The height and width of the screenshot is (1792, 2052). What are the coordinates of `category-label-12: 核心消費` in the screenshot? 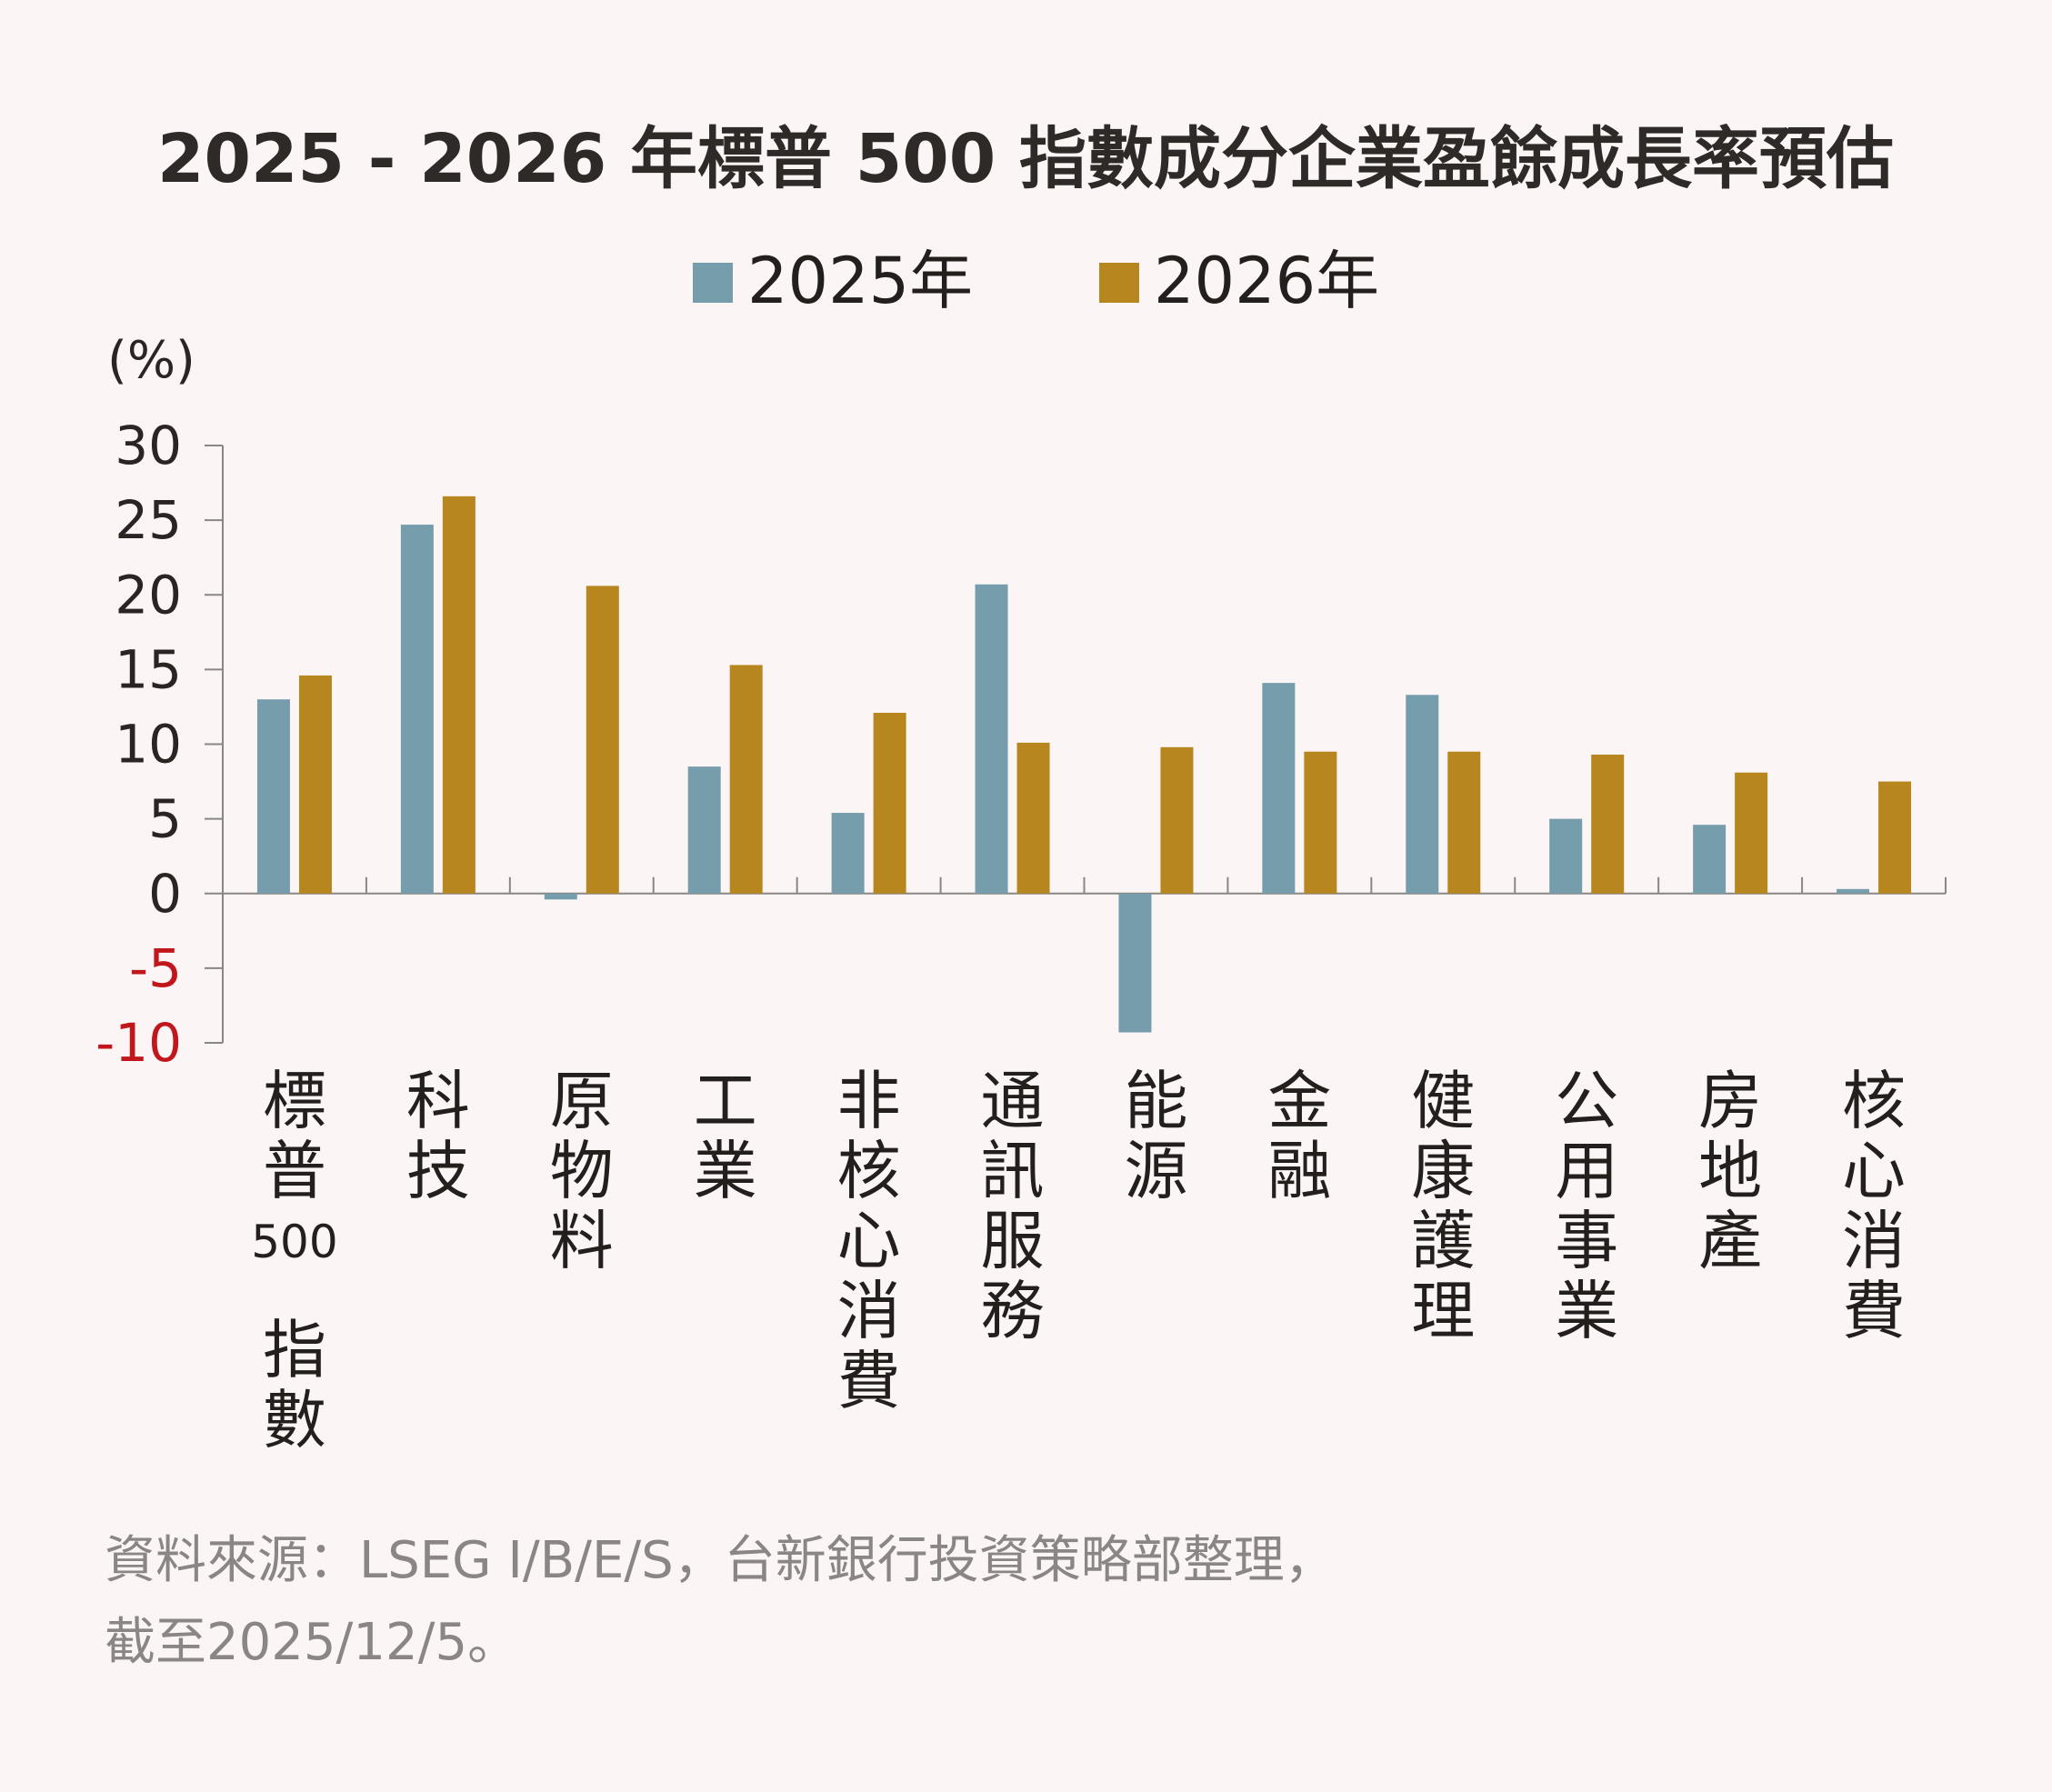 It's located at (1874, 1206).